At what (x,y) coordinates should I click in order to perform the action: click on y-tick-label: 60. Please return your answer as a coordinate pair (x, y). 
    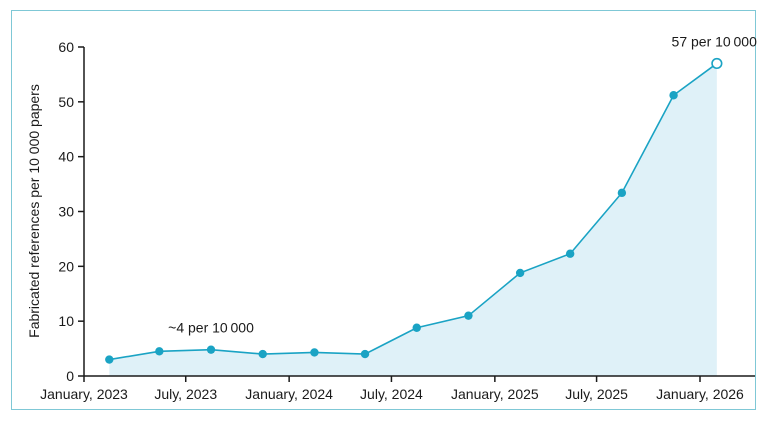
    Looking at the image, I should click on (66, 47).